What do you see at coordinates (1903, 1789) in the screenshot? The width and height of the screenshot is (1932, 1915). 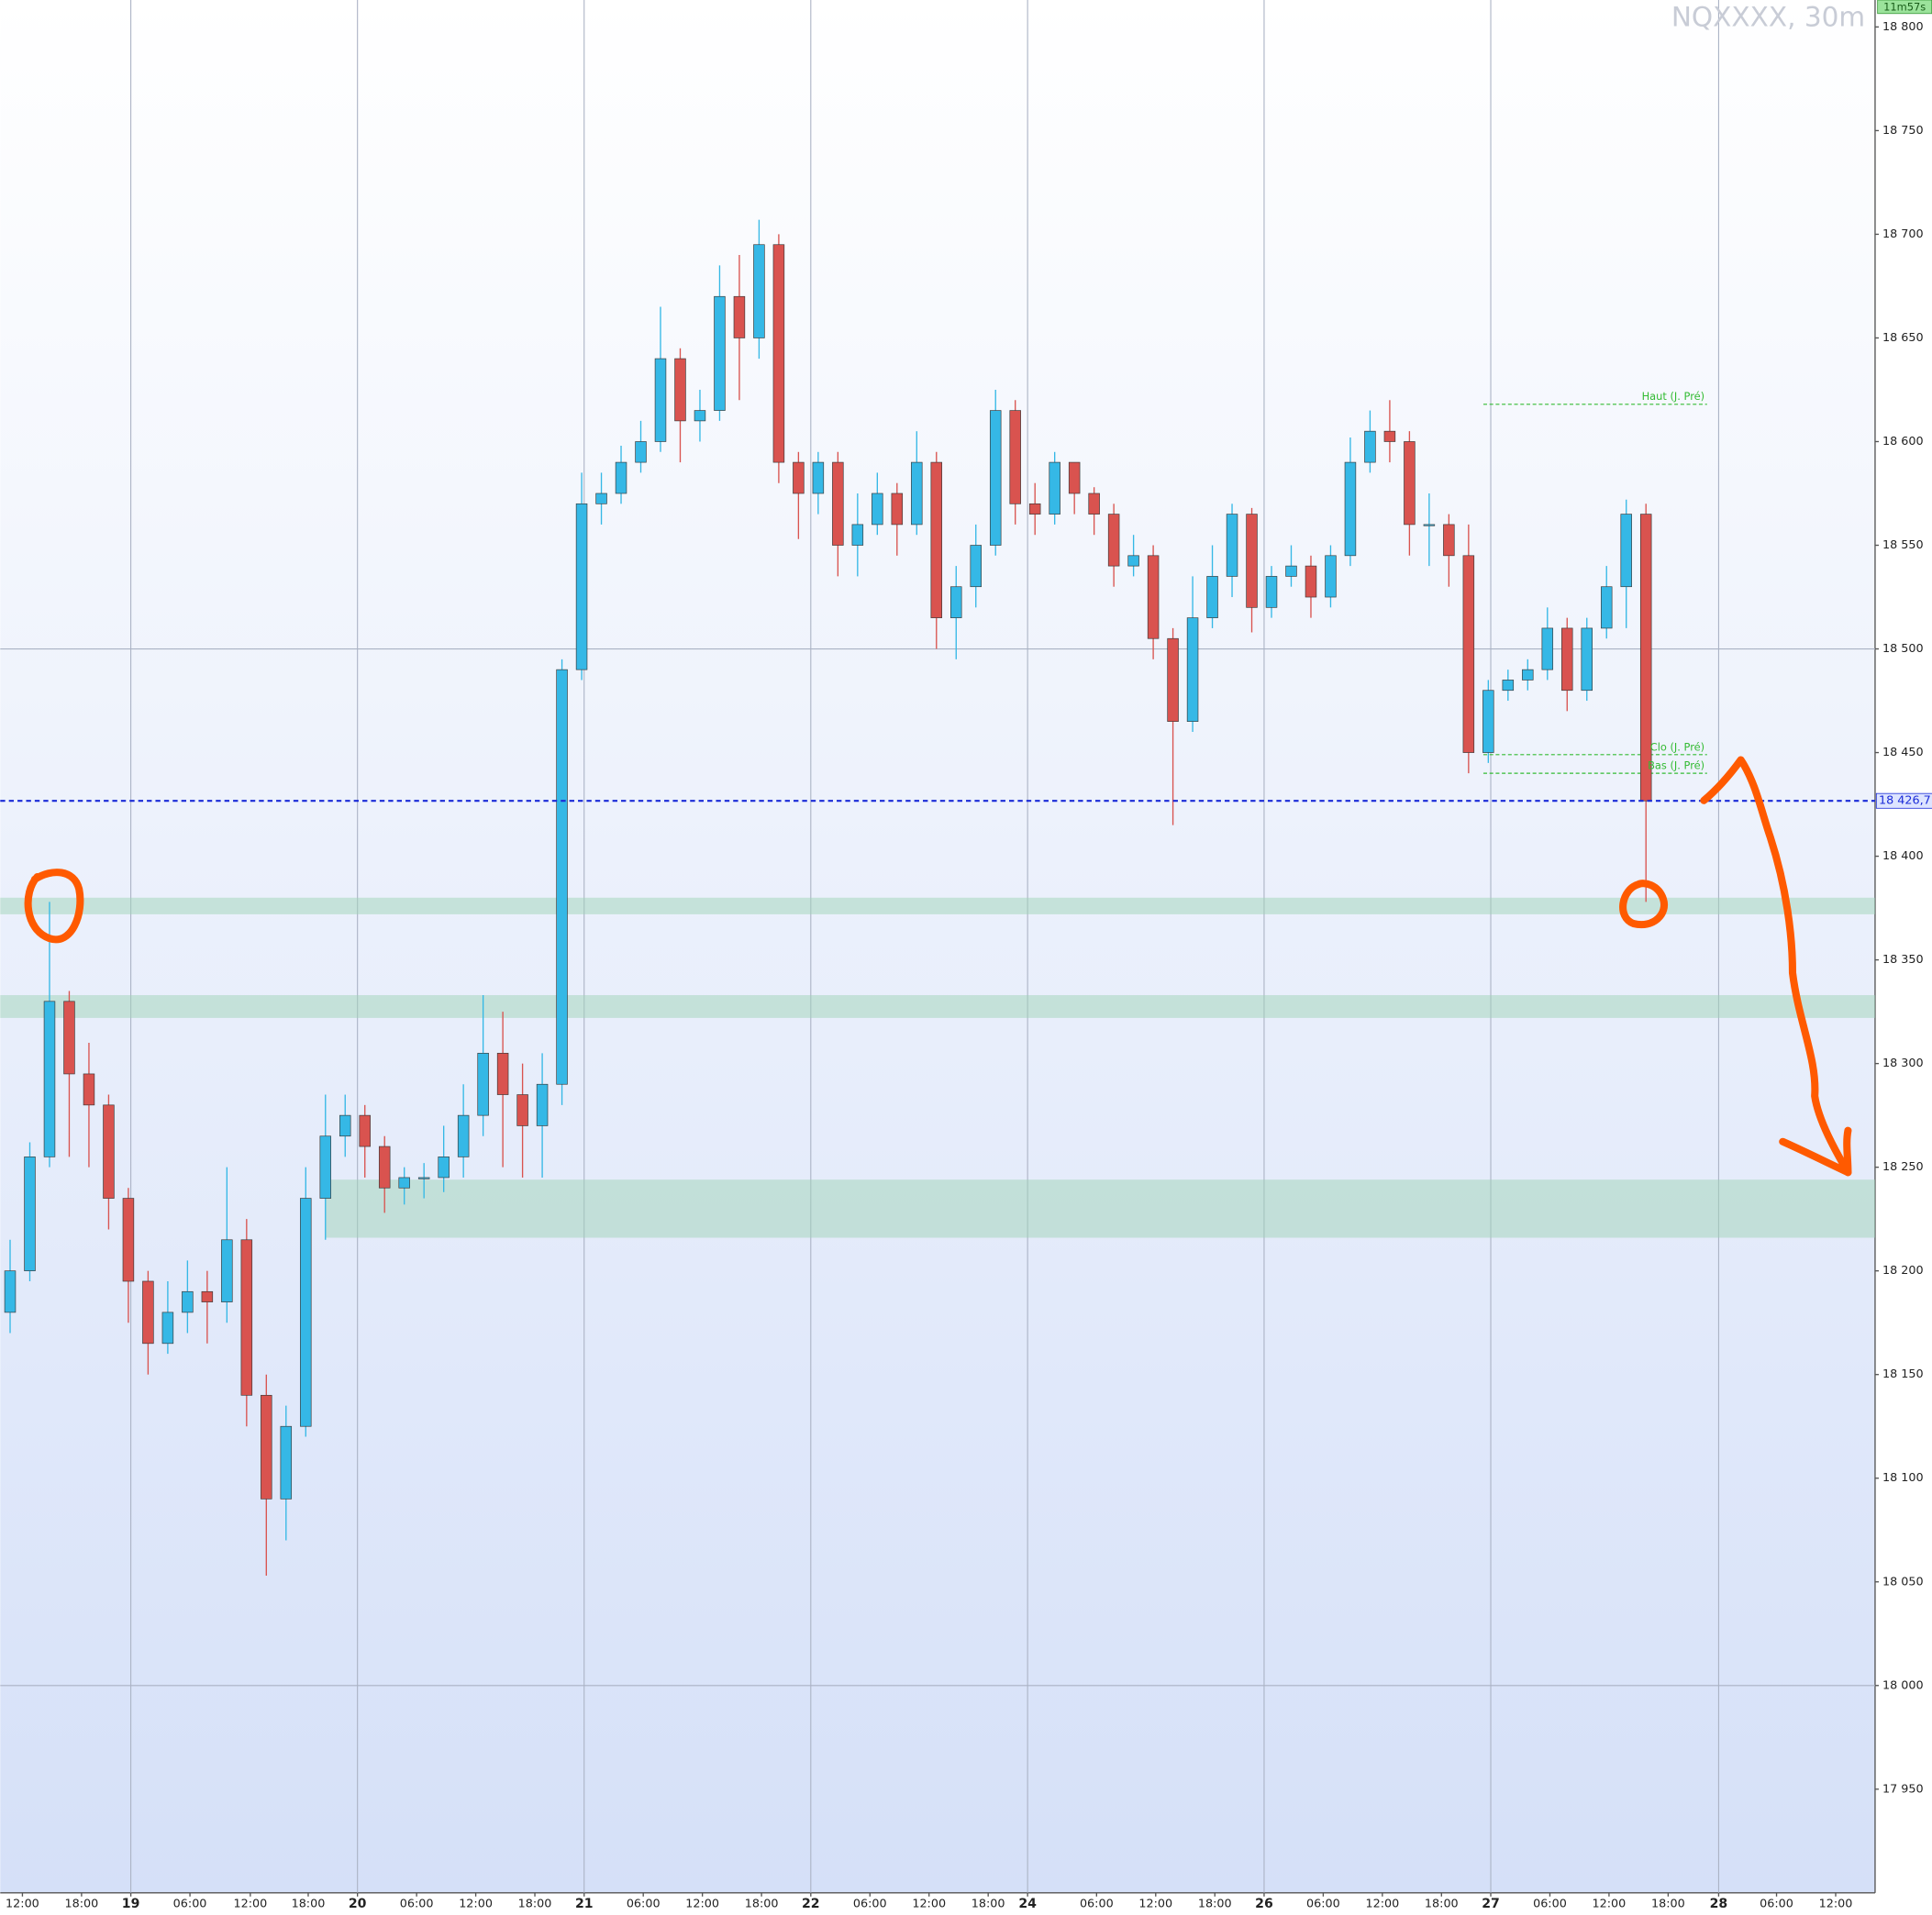 I see `y-tick-label: 17 950` at bounding box center [1903, 1789].